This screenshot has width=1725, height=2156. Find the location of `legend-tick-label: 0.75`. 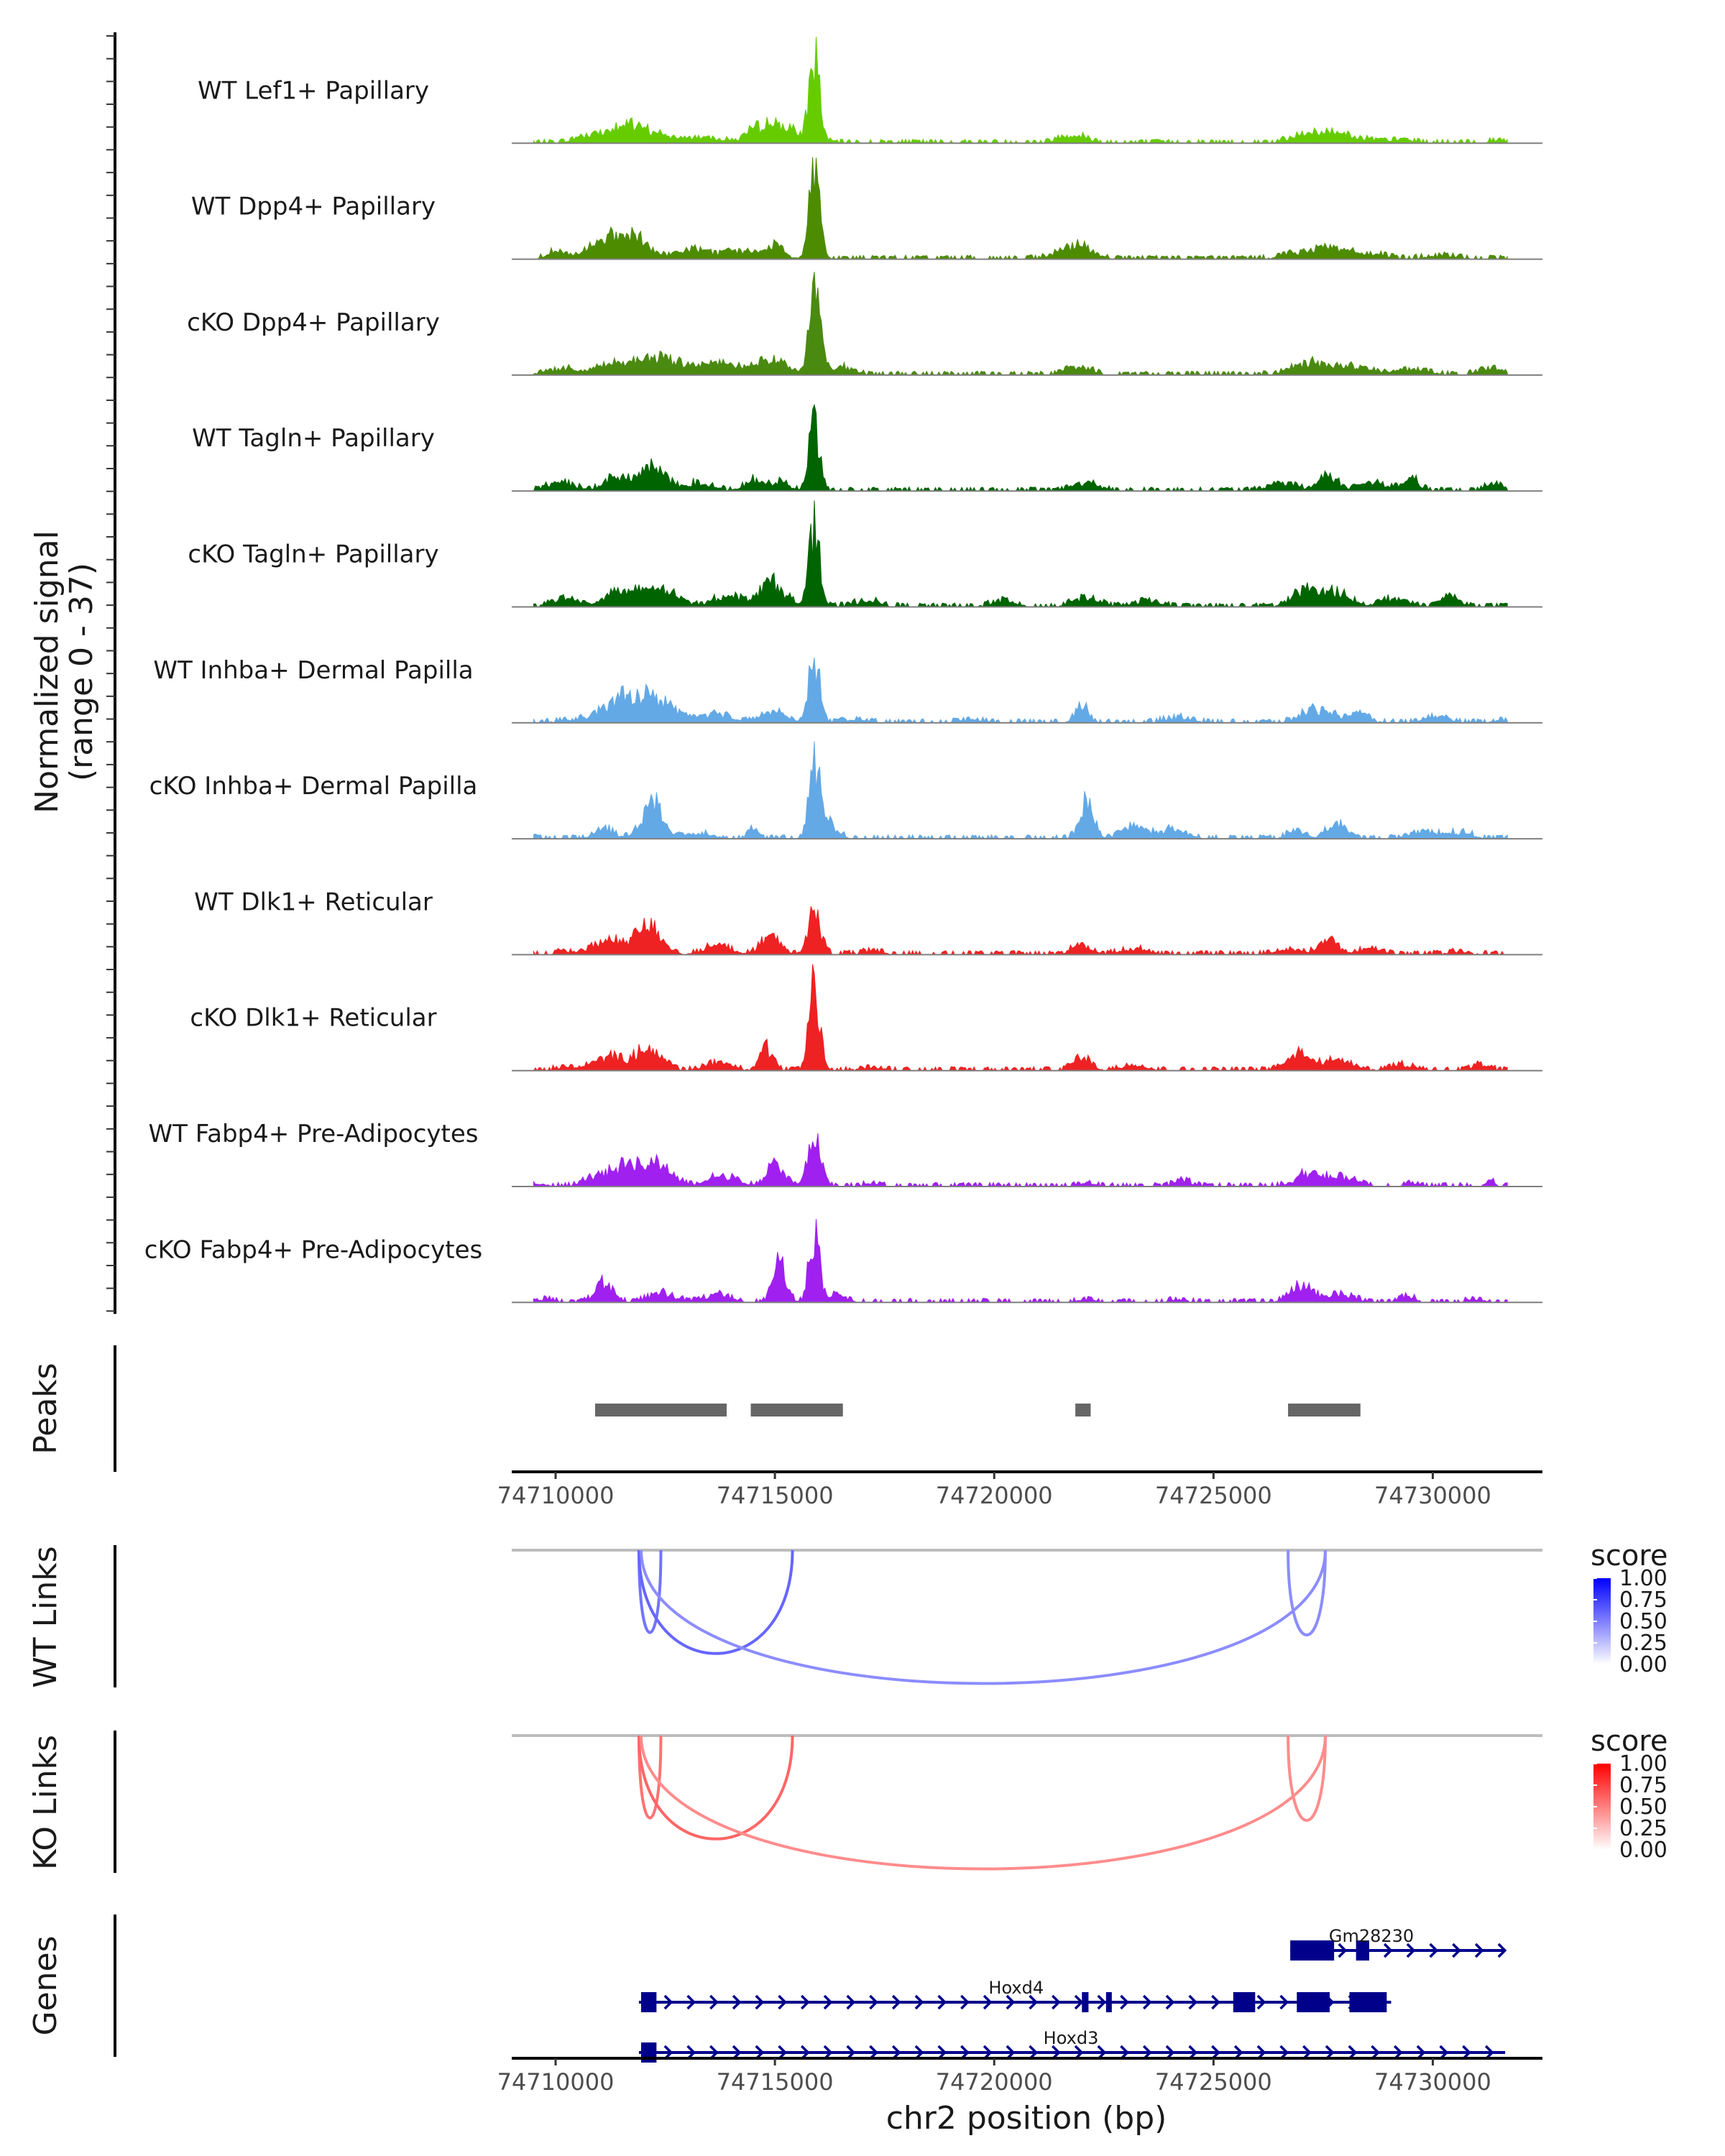

legend-tick-label: 0.75 is located at coordinates (1643, 1785).